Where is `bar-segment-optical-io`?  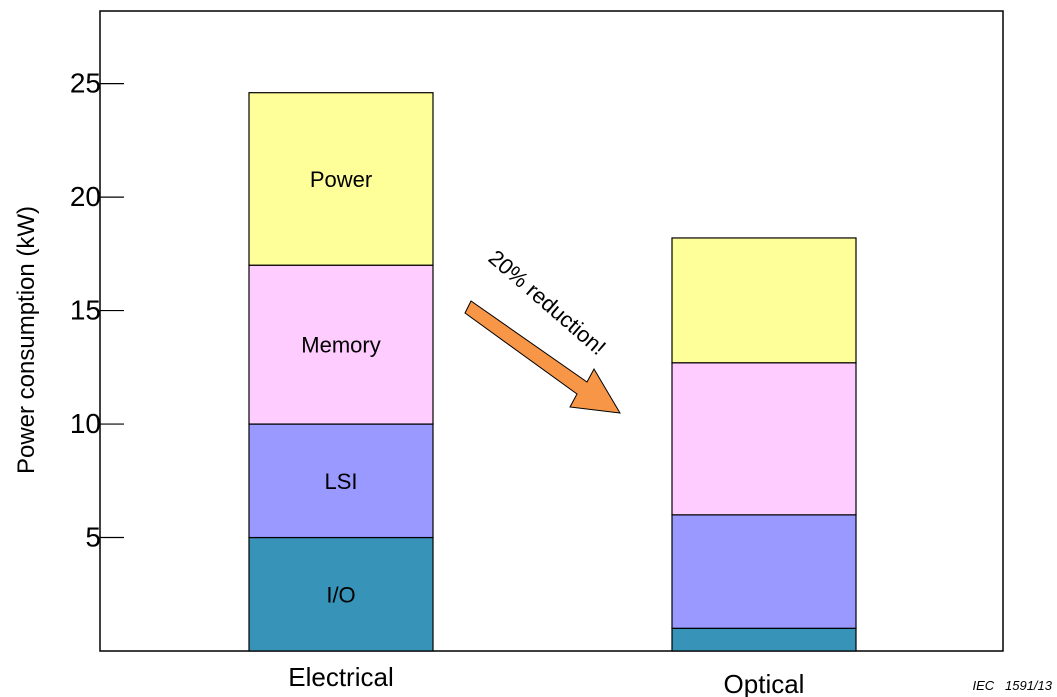 bar-segment-optical-io is located at coordinates (764, 639).